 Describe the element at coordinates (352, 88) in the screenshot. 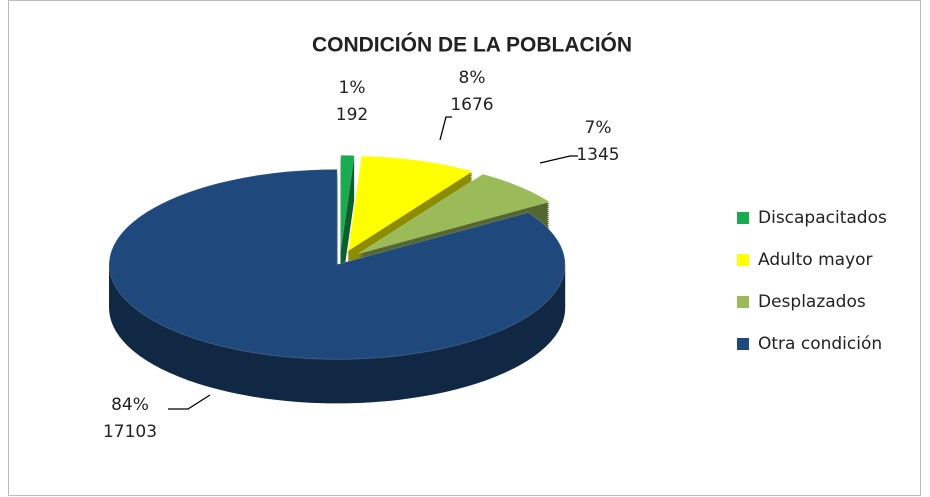

I see `data-label-percent: 1%` at that location.